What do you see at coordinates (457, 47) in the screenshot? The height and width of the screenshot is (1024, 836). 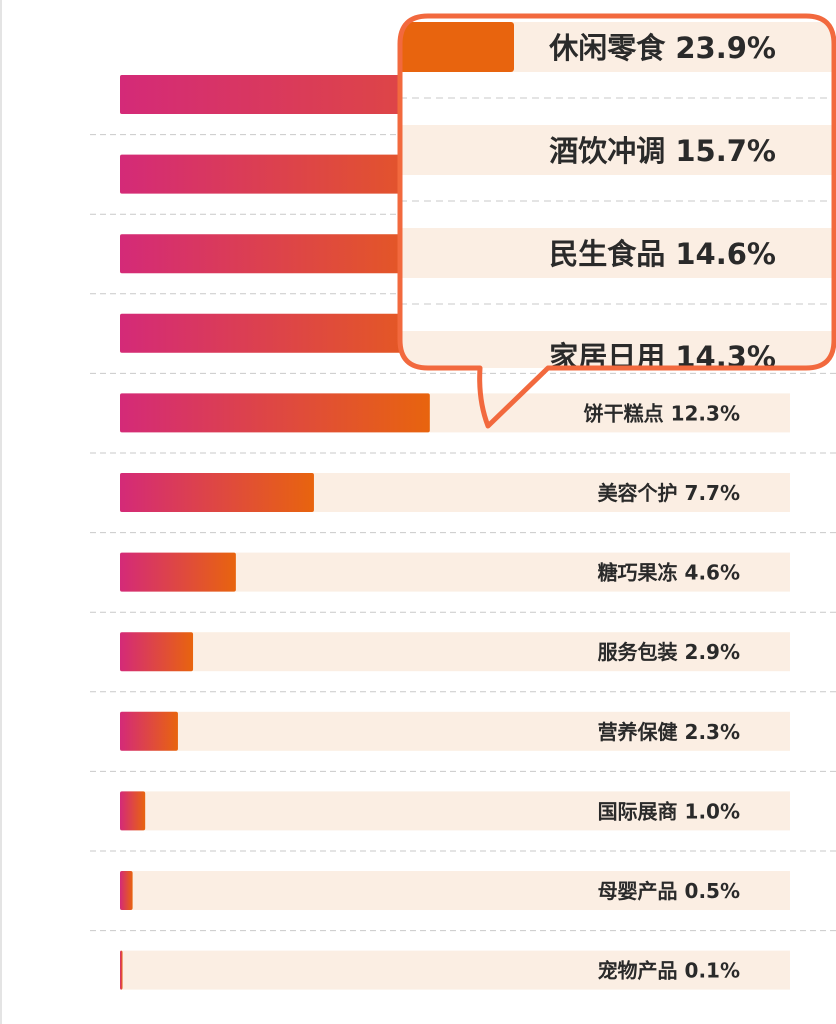 I see `callout-bar` at bounding box center [457, 47].